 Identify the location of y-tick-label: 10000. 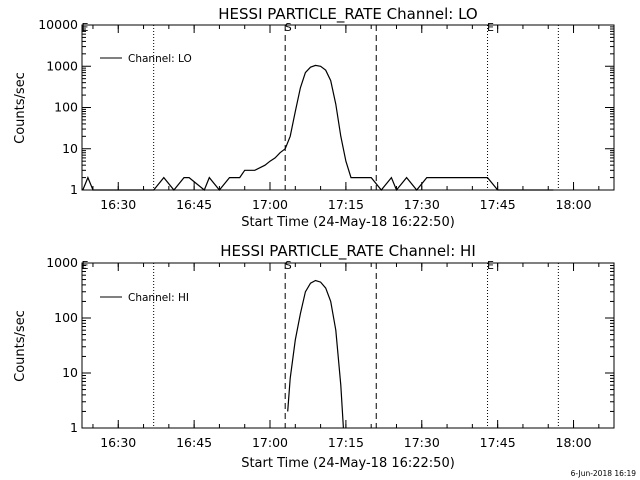
(58, 24).